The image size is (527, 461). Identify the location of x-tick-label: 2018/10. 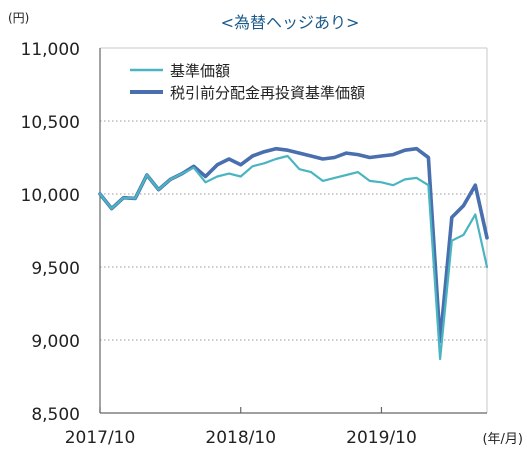
(240, 438).